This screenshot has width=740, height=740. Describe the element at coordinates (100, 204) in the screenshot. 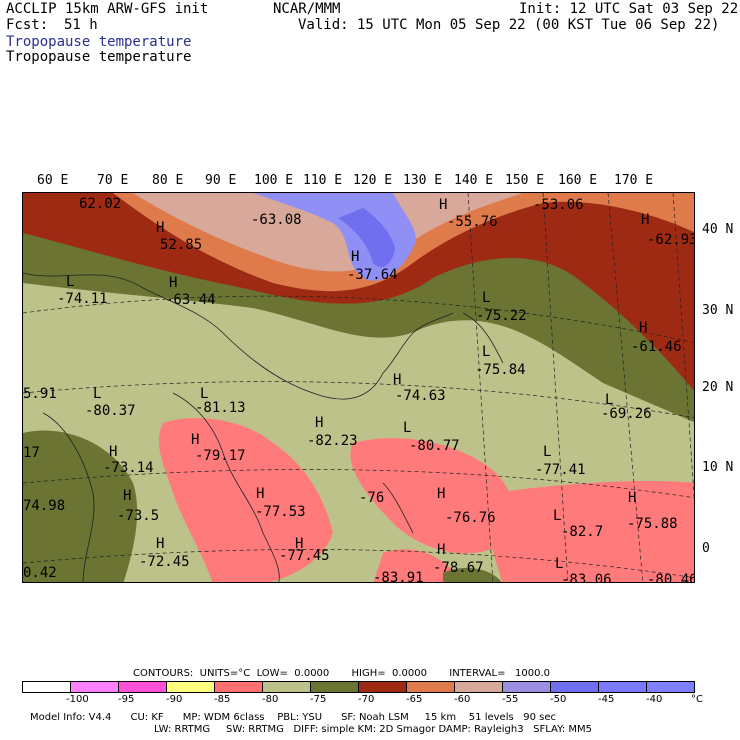

I see `map-value-label: 62.02` at that location.